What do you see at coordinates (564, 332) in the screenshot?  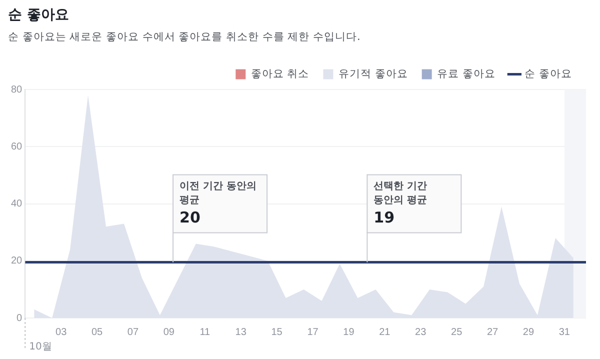 I see `x-tick-label: 31` at bounding box center [564, 332].